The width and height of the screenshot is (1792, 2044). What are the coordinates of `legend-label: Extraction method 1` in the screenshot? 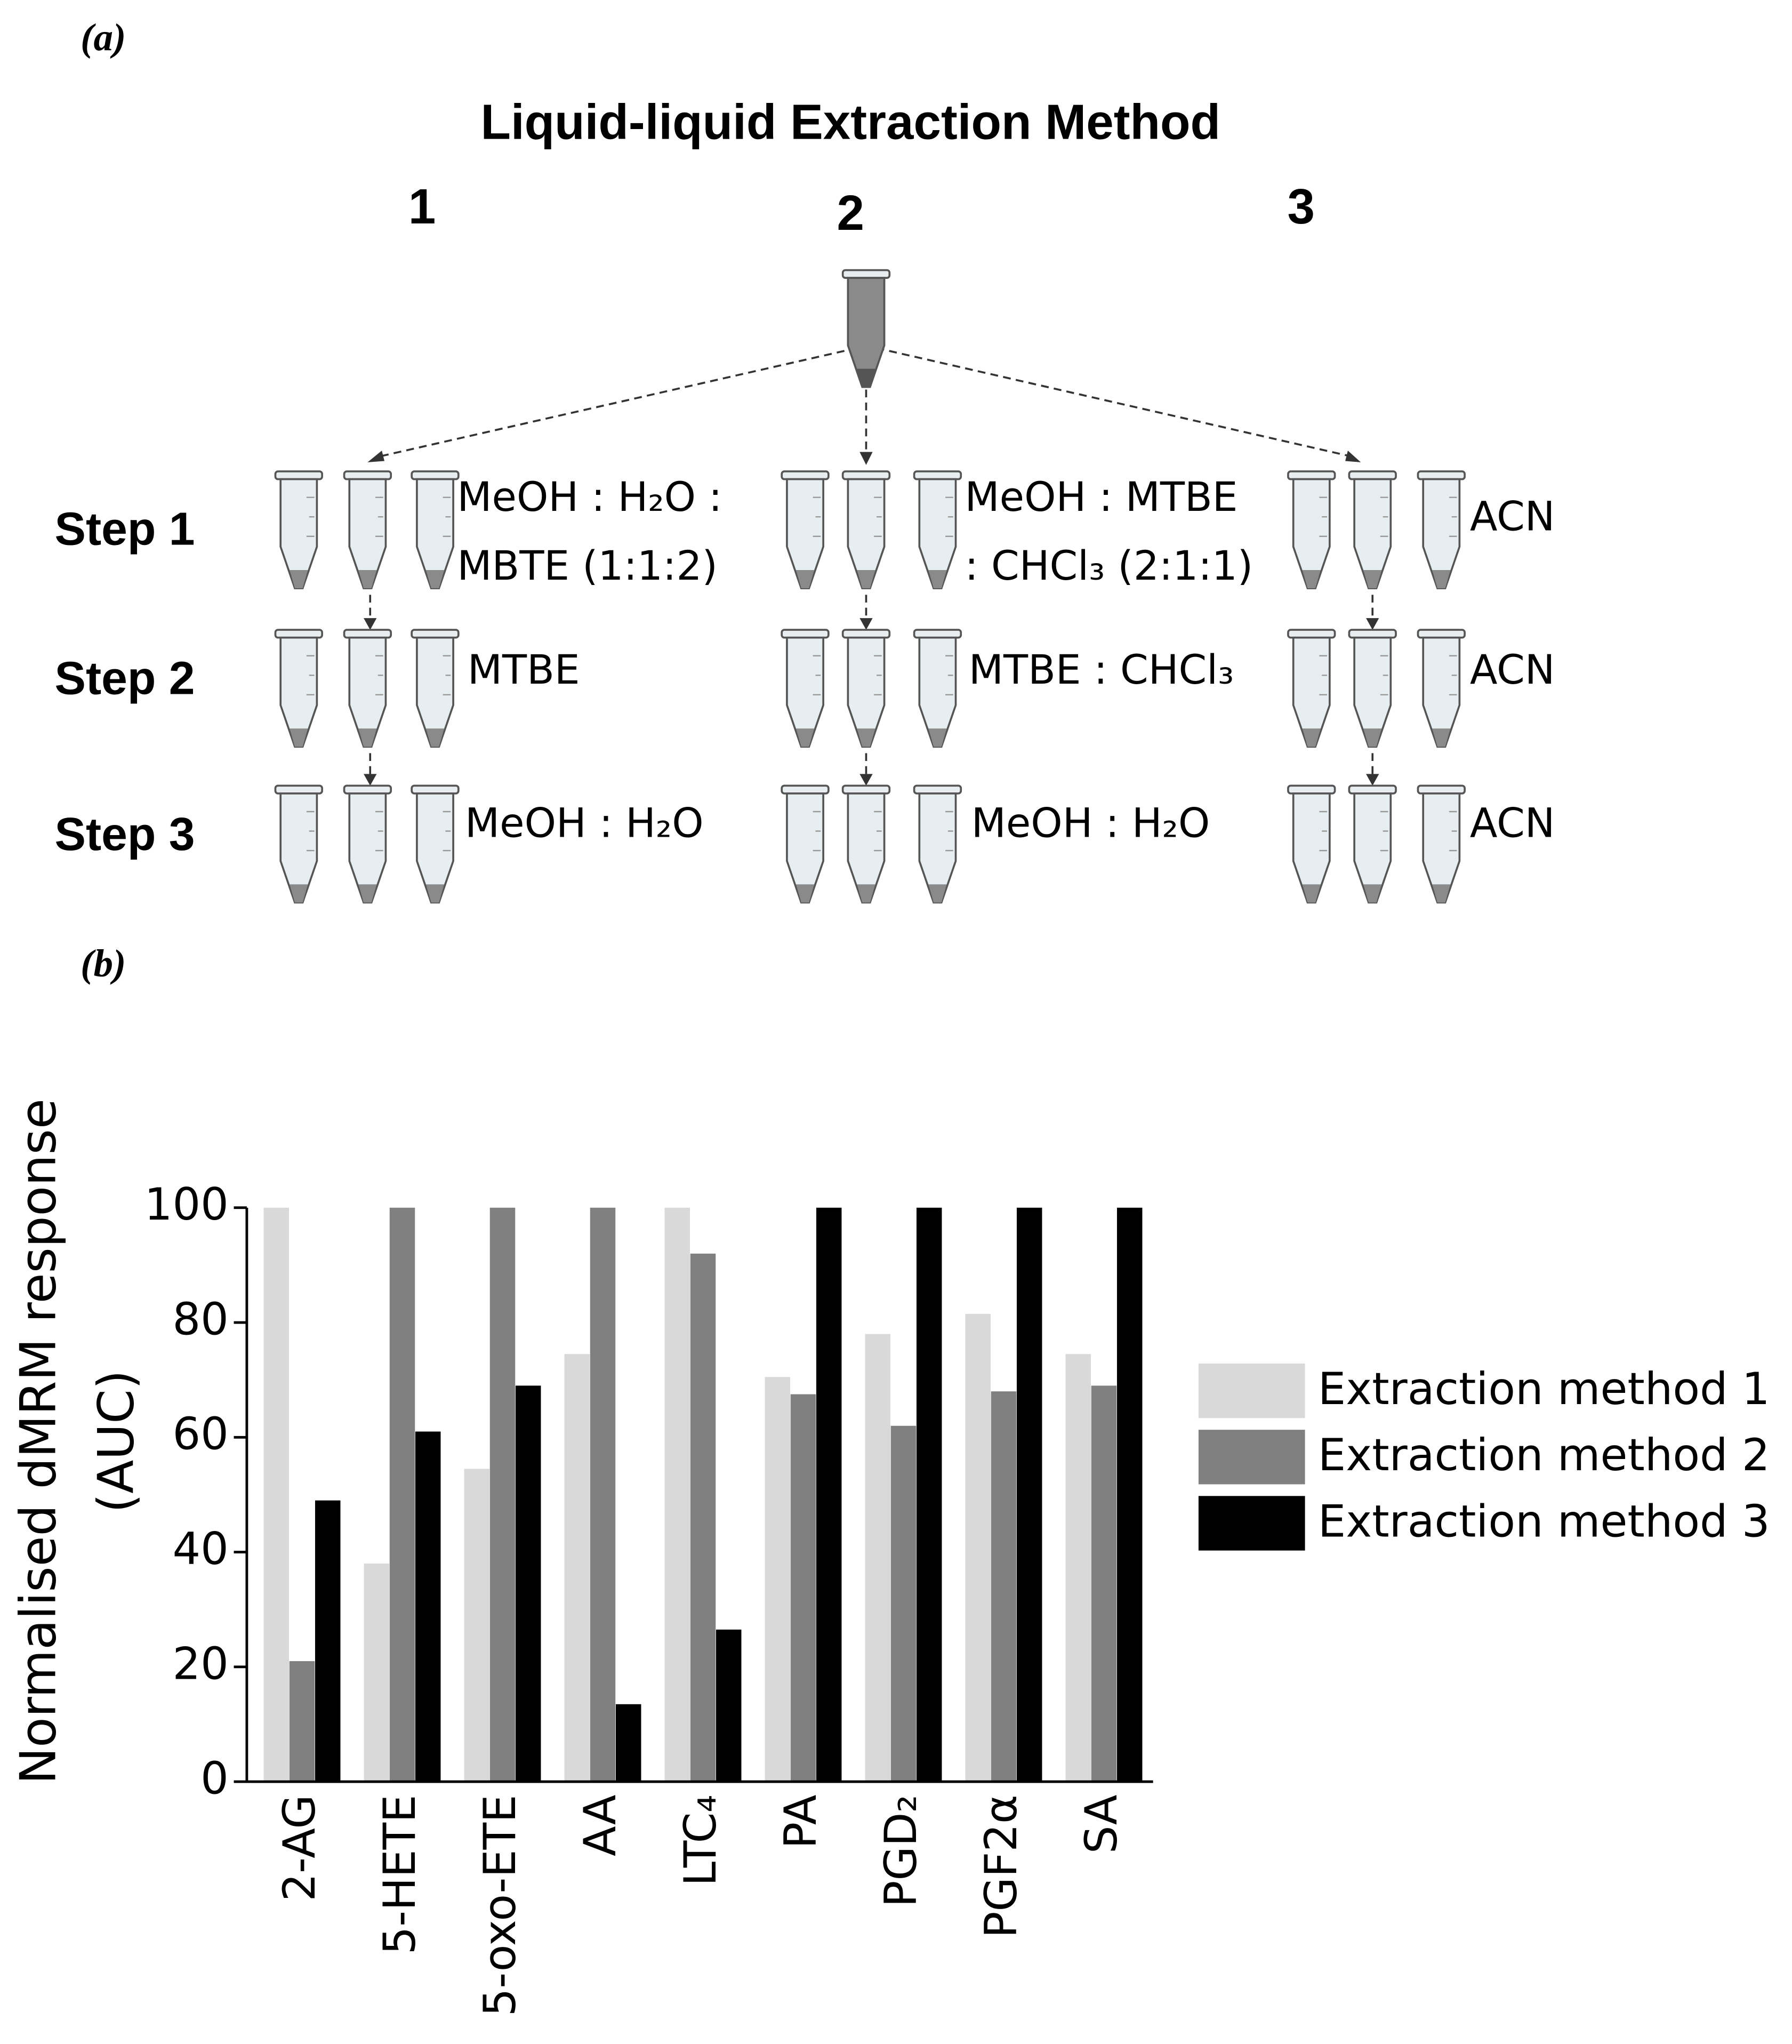 It's located at (1544, 1389).